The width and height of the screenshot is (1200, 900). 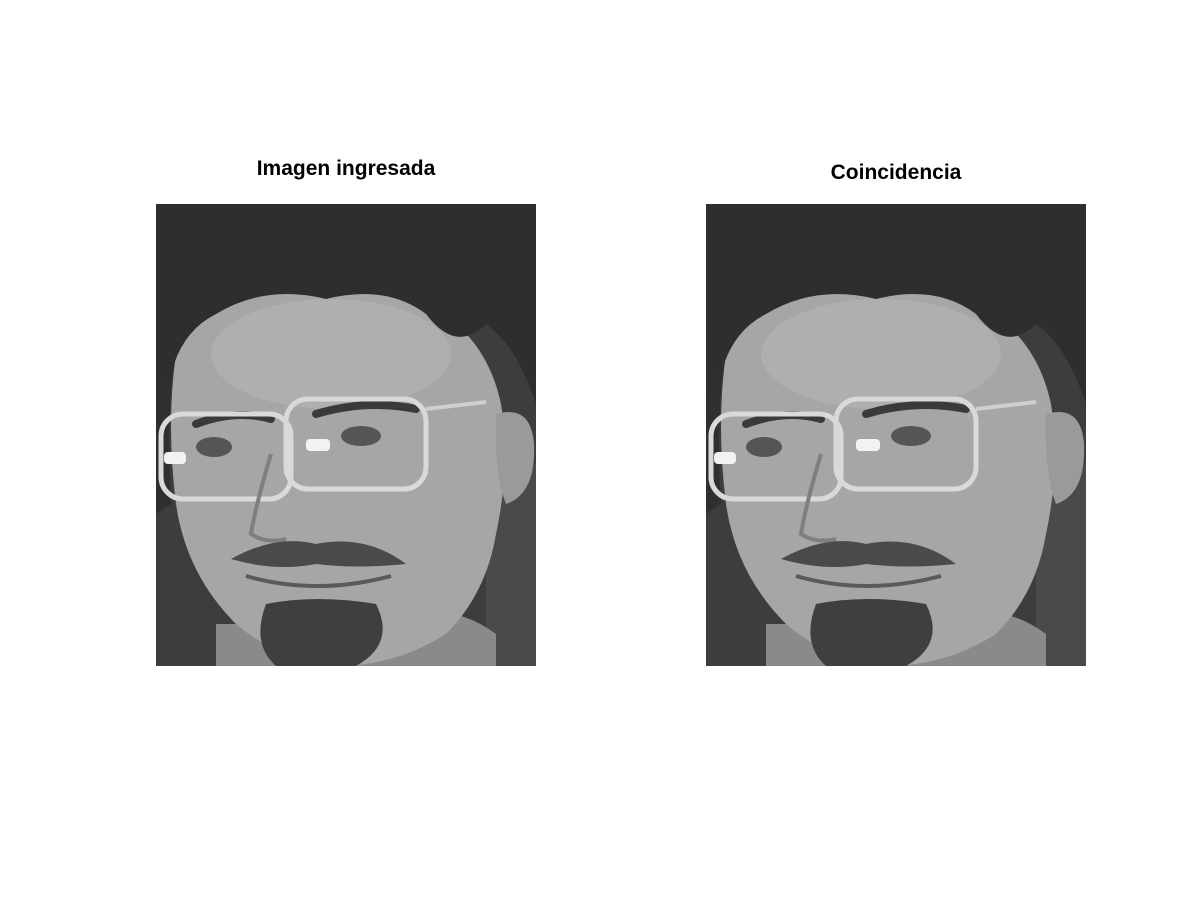 I want to click on input-image-title: Imagen ingresada, so click(x=346, y=168).